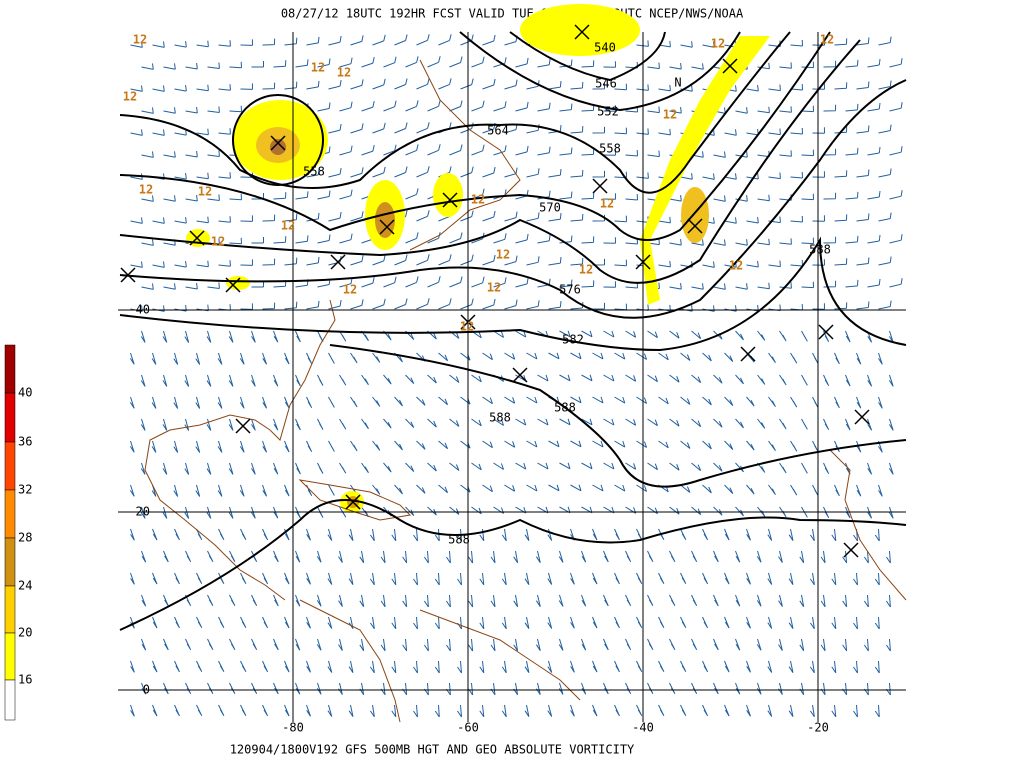  I want to click on colorbar-label: 28, so click(25, 538).